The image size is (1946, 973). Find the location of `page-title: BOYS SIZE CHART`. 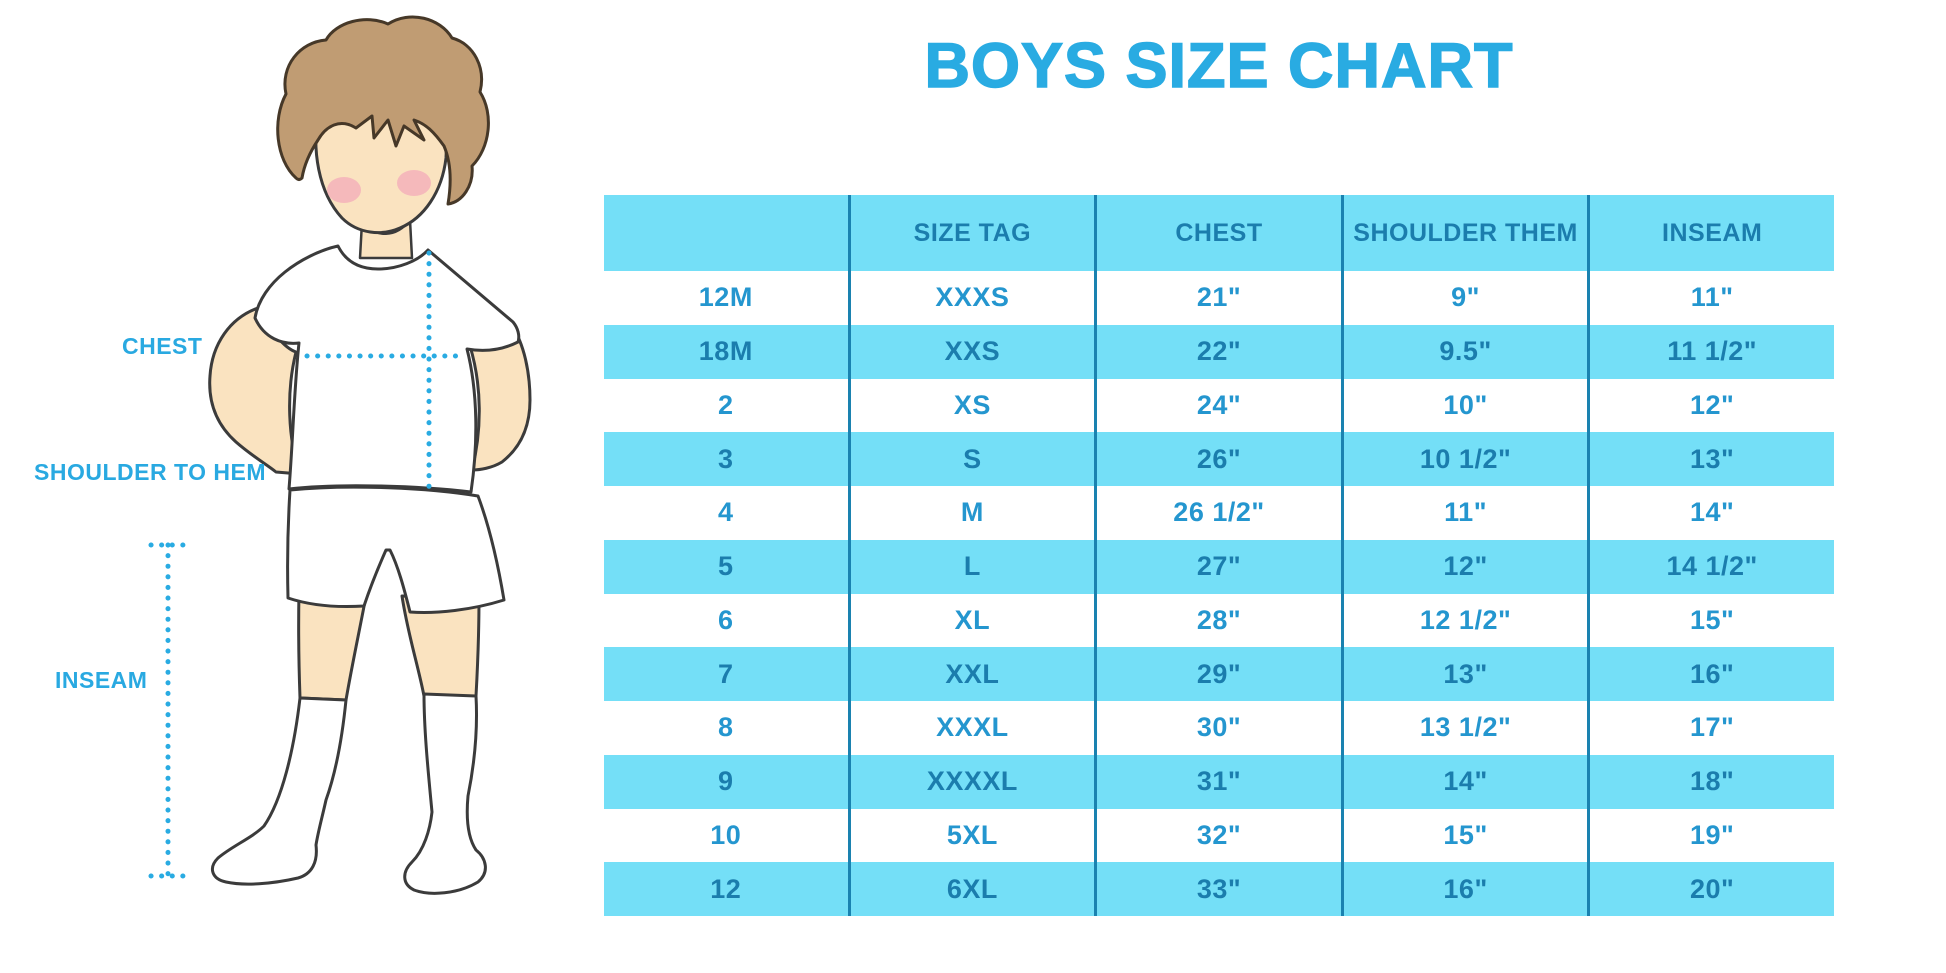

page-title: BOYS SIZE CHART is located at coordinates (1219, 66).